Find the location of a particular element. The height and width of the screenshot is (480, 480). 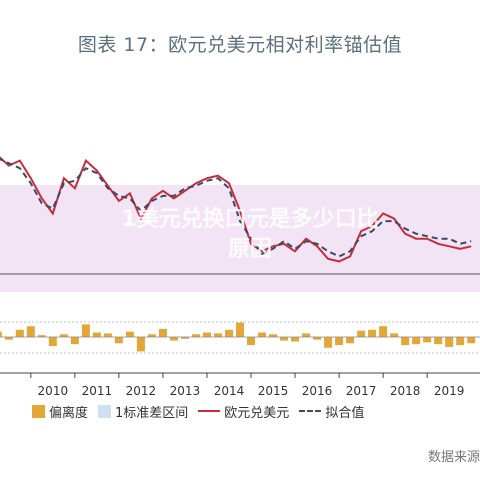

x-tick-label: 2014 is located at coordinates (229, 391).